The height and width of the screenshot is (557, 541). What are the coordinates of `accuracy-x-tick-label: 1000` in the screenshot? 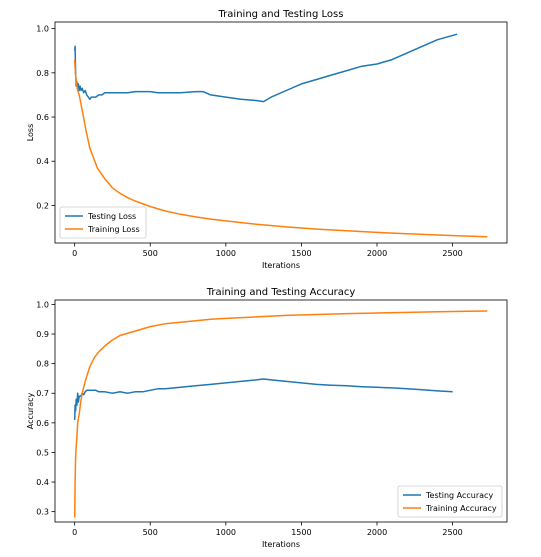 It's located at (226, 532).